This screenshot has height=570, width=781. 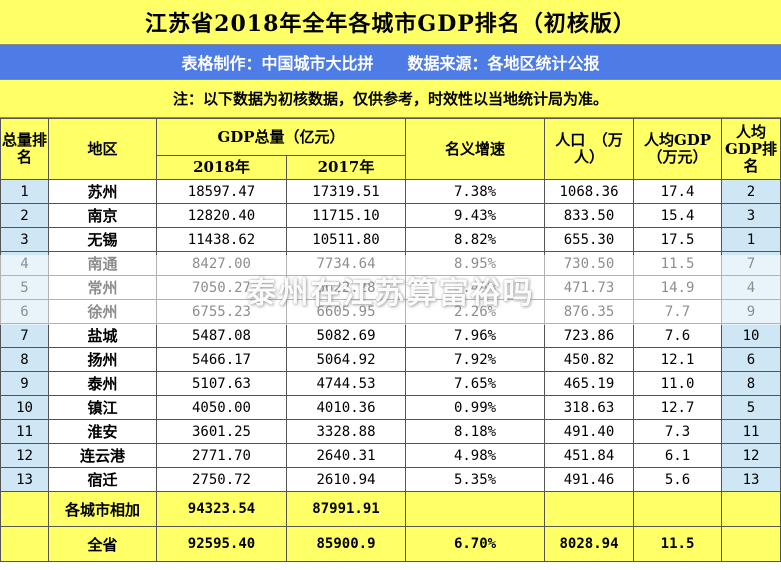 What do you see at coordinates (589, 455) in the screenshot?
I see `population-cell: 451.84` at bounding box center [589, 455].